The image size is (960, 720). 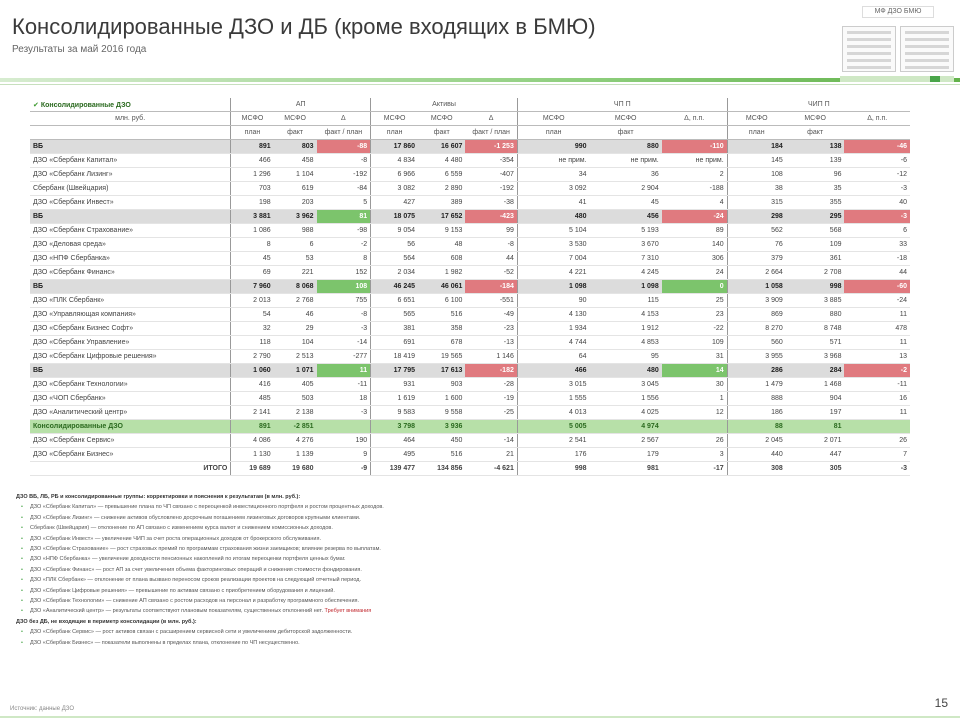 What do you see at coordinates (442, 160) in the screenshot?
I see `table-cell: 4 480` at bounding box center [442, 160].